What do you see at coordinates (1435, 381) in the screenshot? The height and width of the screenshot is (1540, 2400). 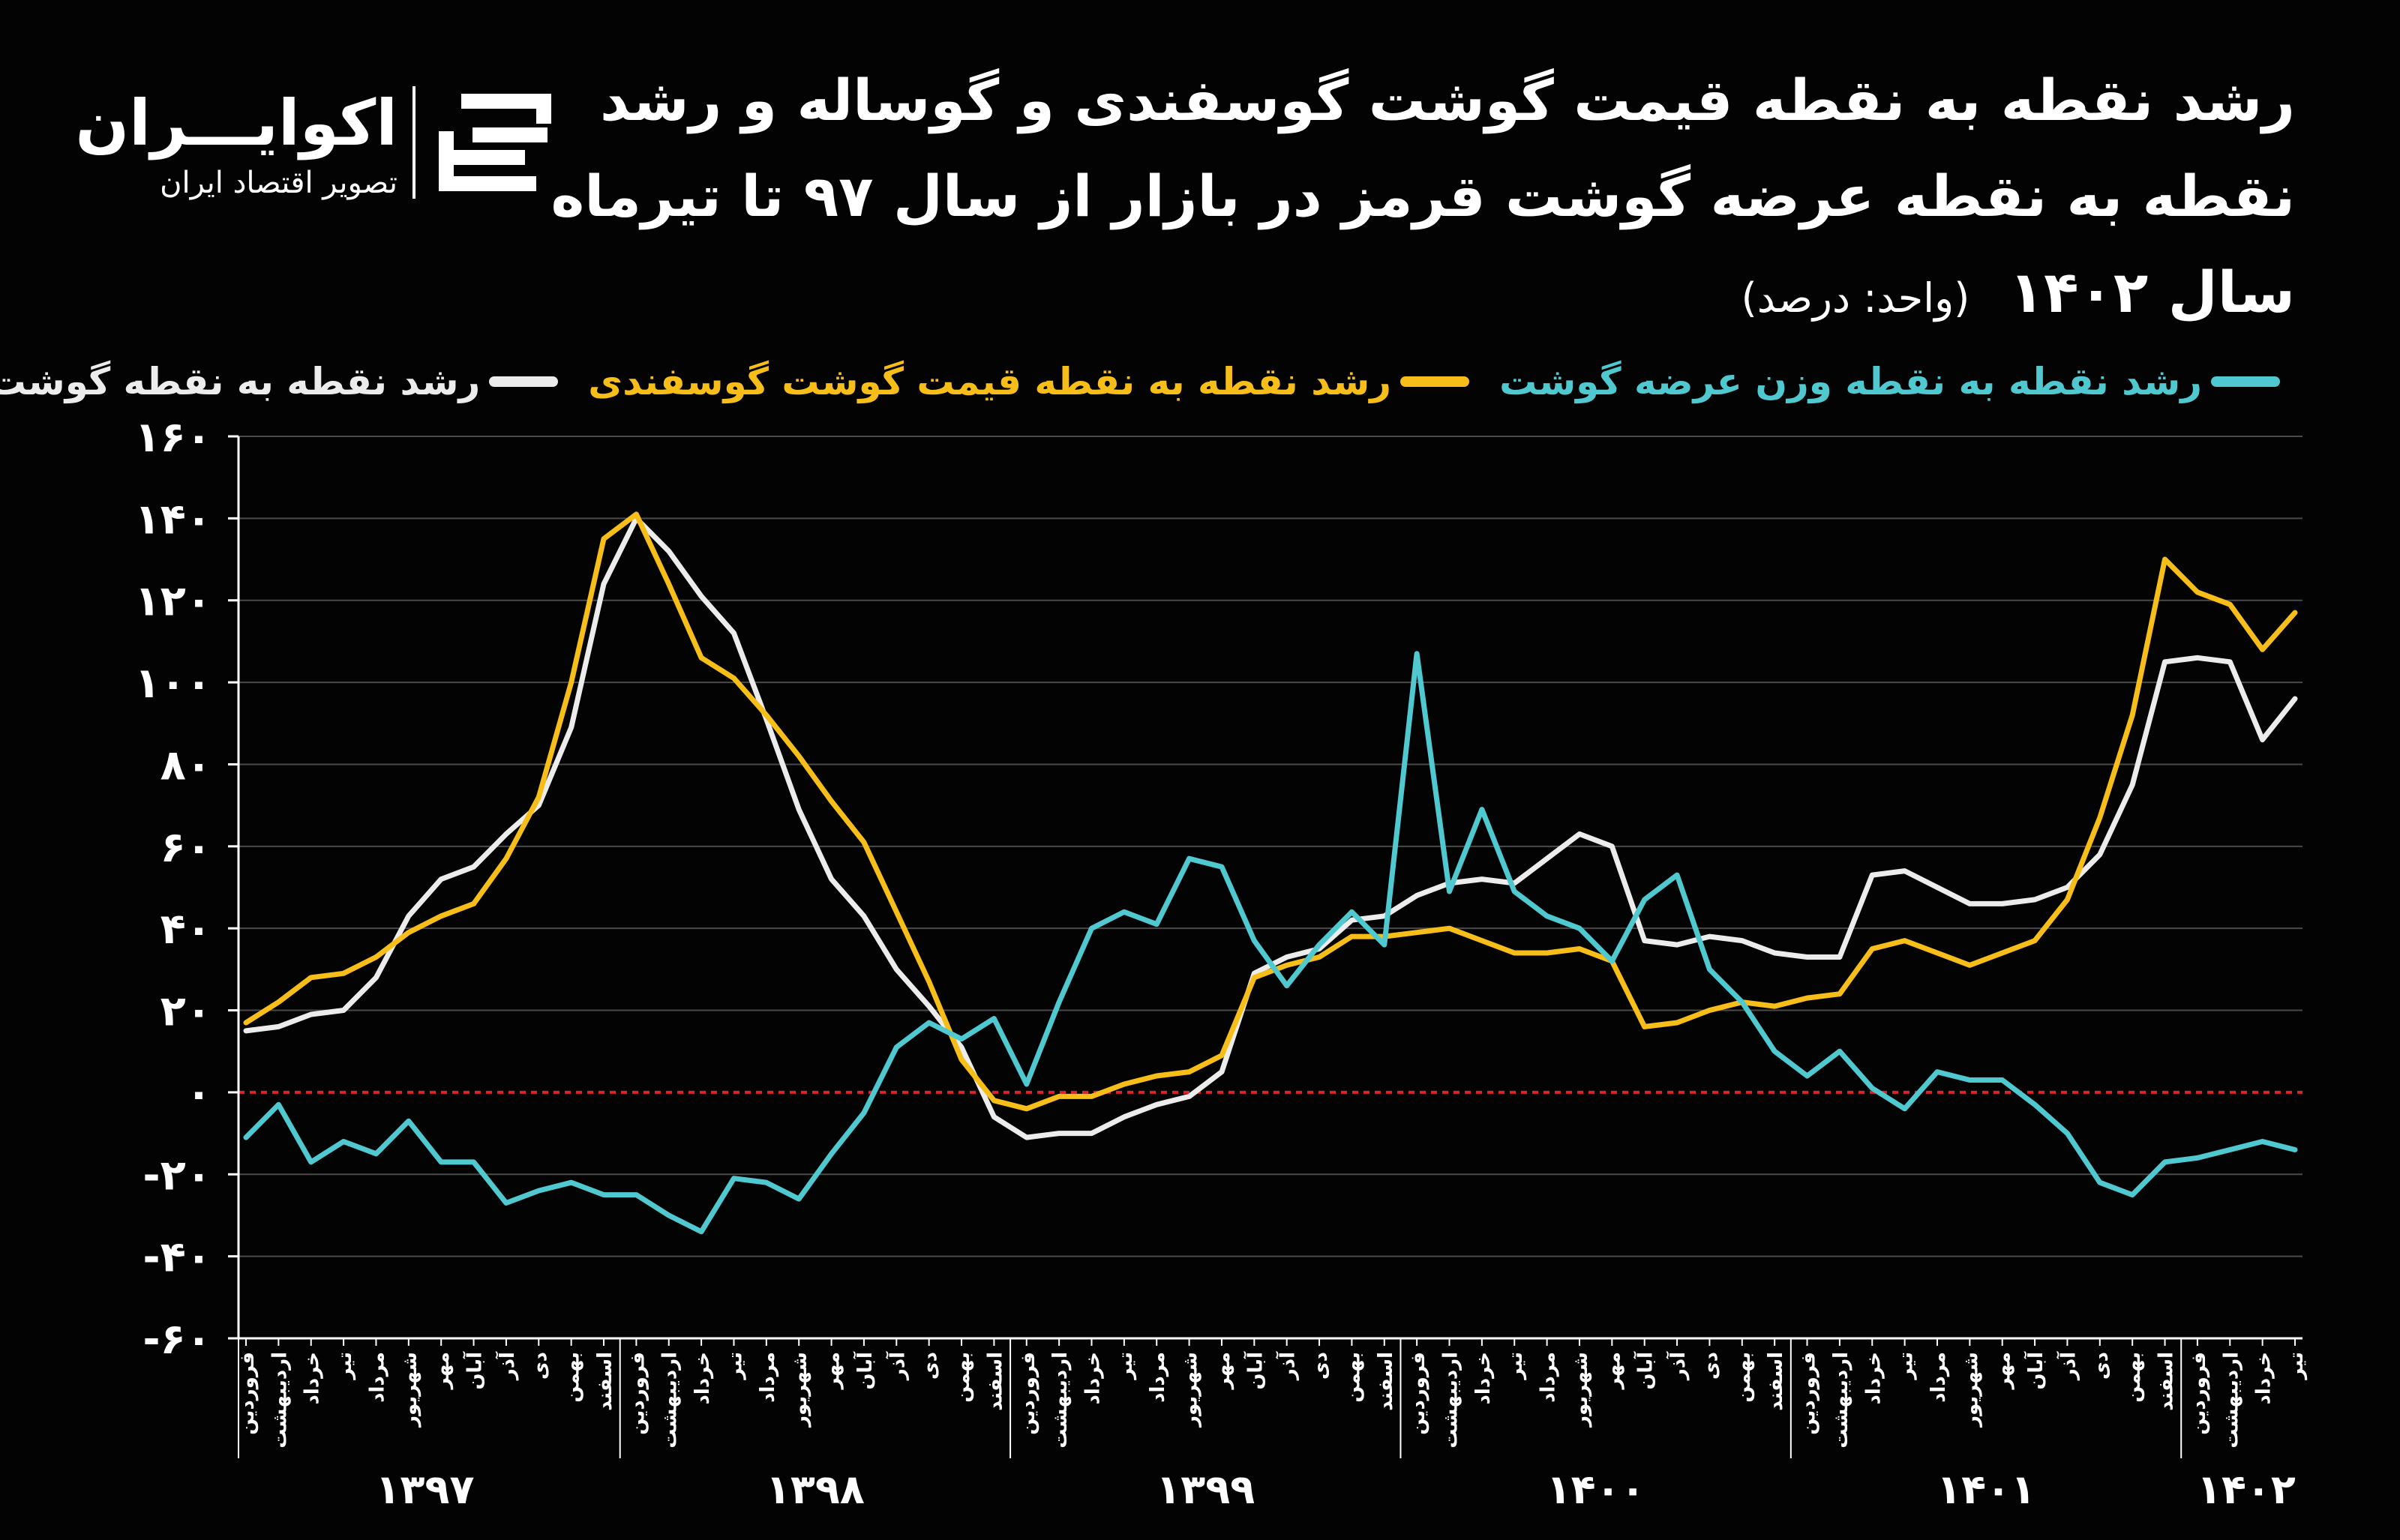 I see `legend-swatch-lamb` at bounding box center [1435, 381].